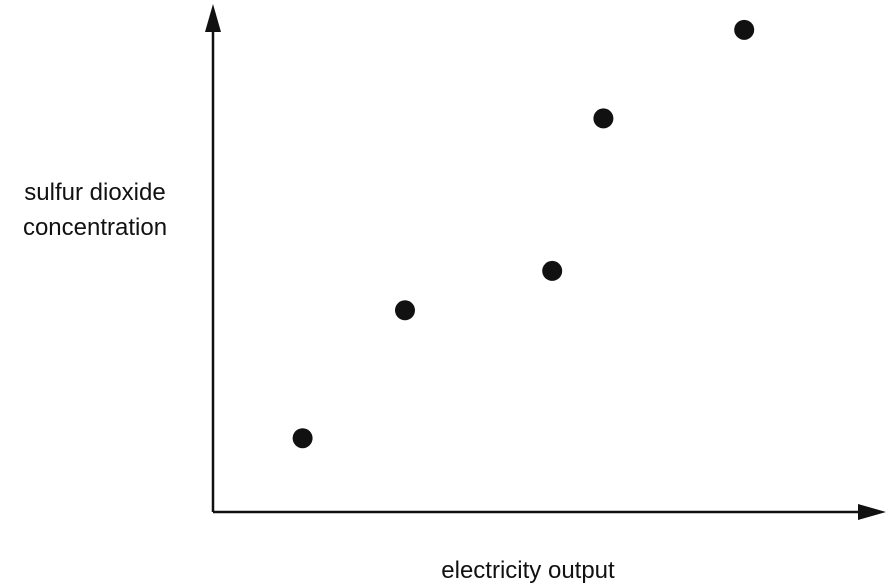 Image resolution: width=886 pixels, height=585 pixels. I want to click on y-axis-label-line-1: sulfur dioxide, so click(94, 192).